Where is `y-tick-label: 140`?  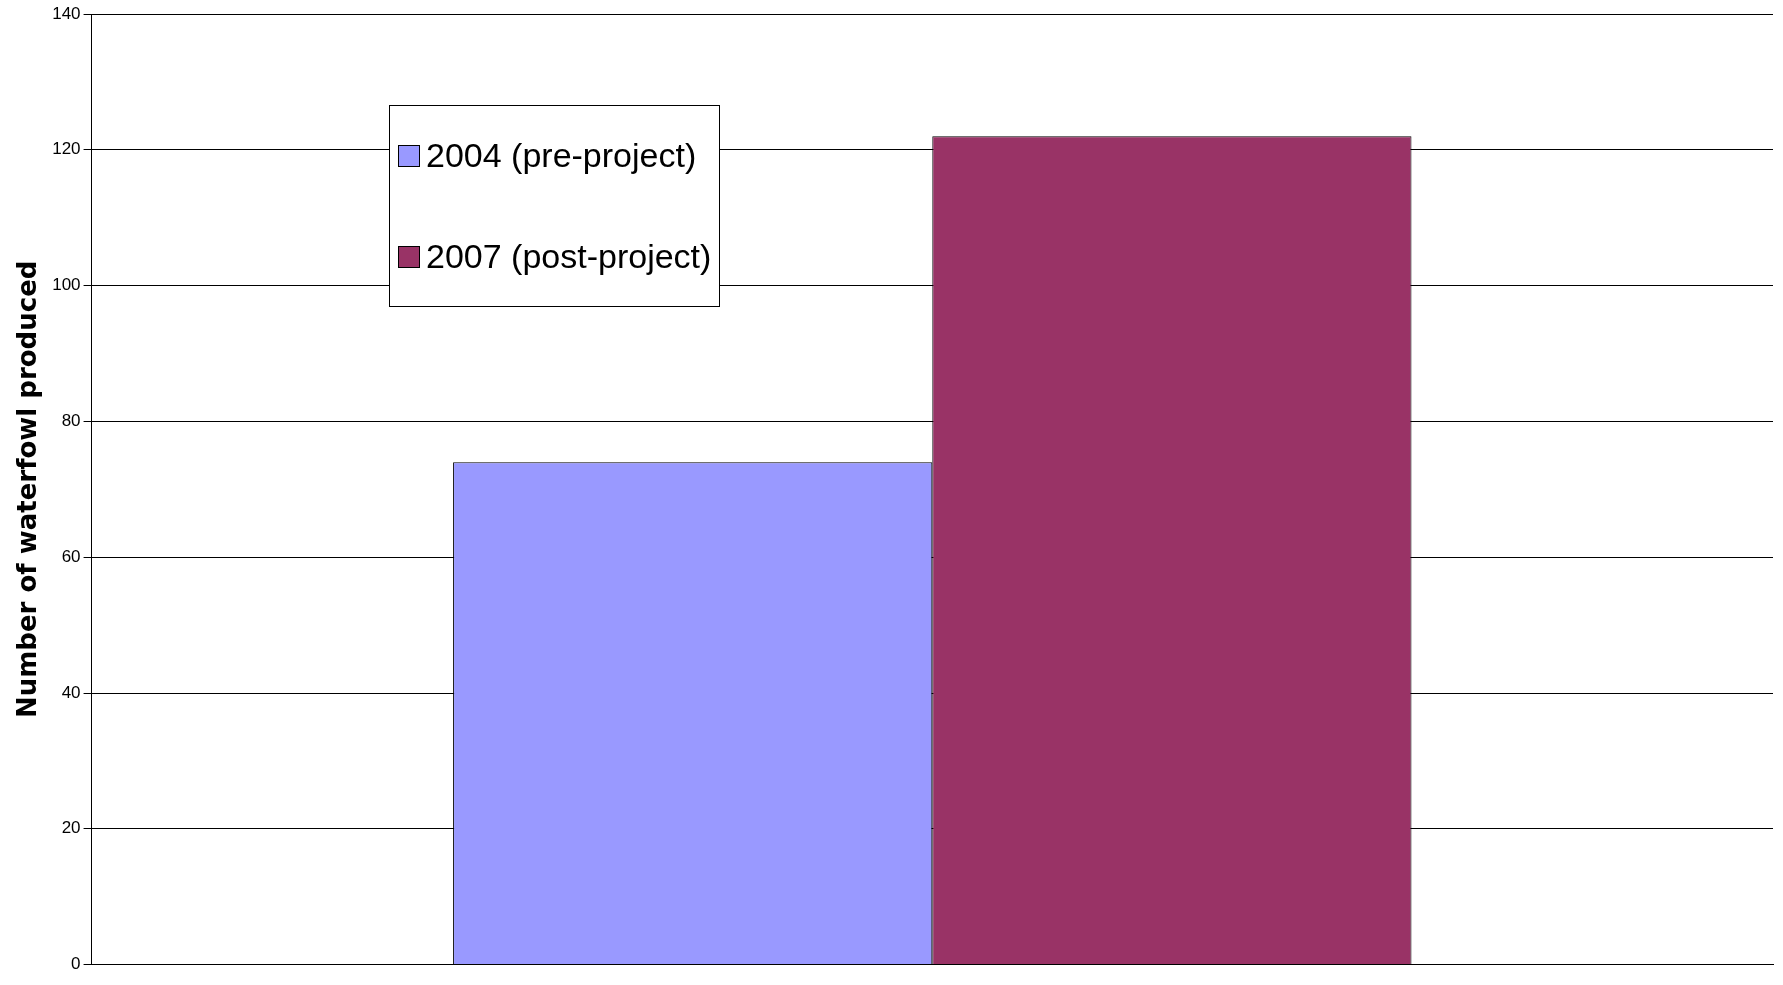 y-tick-label: 140 is located at coordinates (66, 13).